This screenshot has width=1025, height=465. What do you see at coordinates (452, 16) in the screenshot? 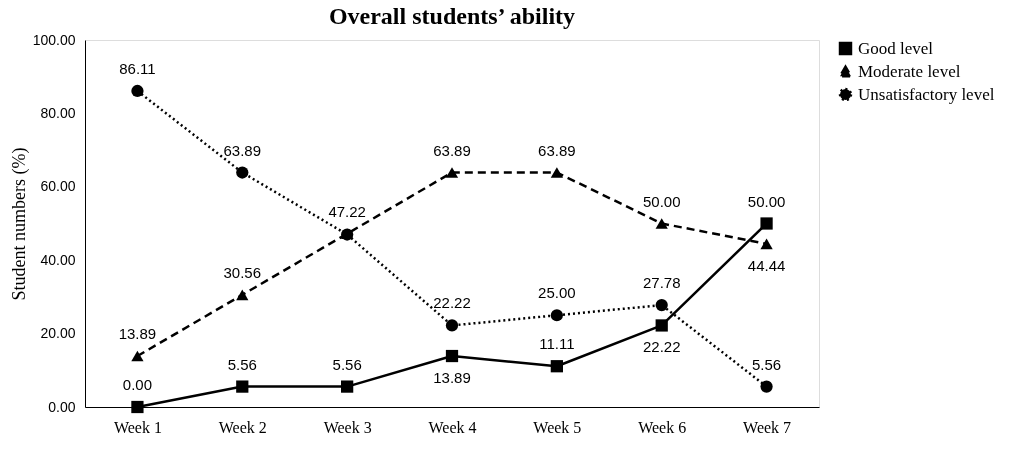
I see `chart-title: Overall students’ ability` at bounding box center [452, 16].